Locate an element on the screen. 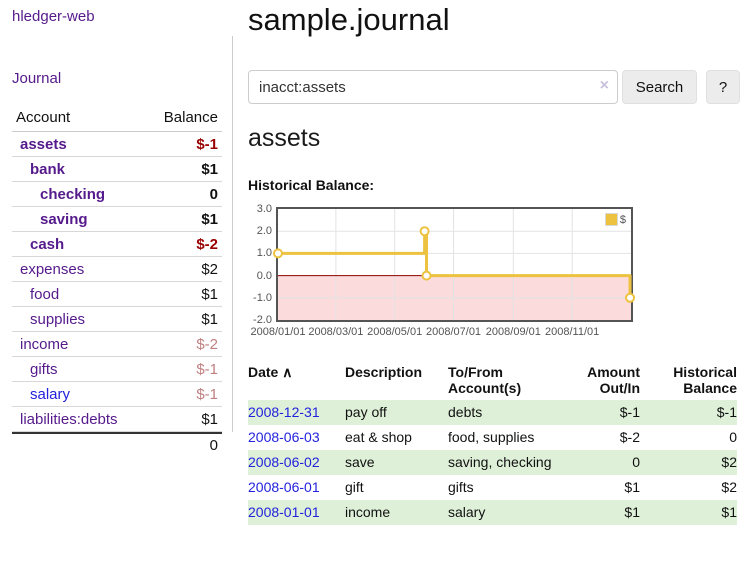  transaction-date-link: 2008-06-02 is located at coordinates (284, 462).